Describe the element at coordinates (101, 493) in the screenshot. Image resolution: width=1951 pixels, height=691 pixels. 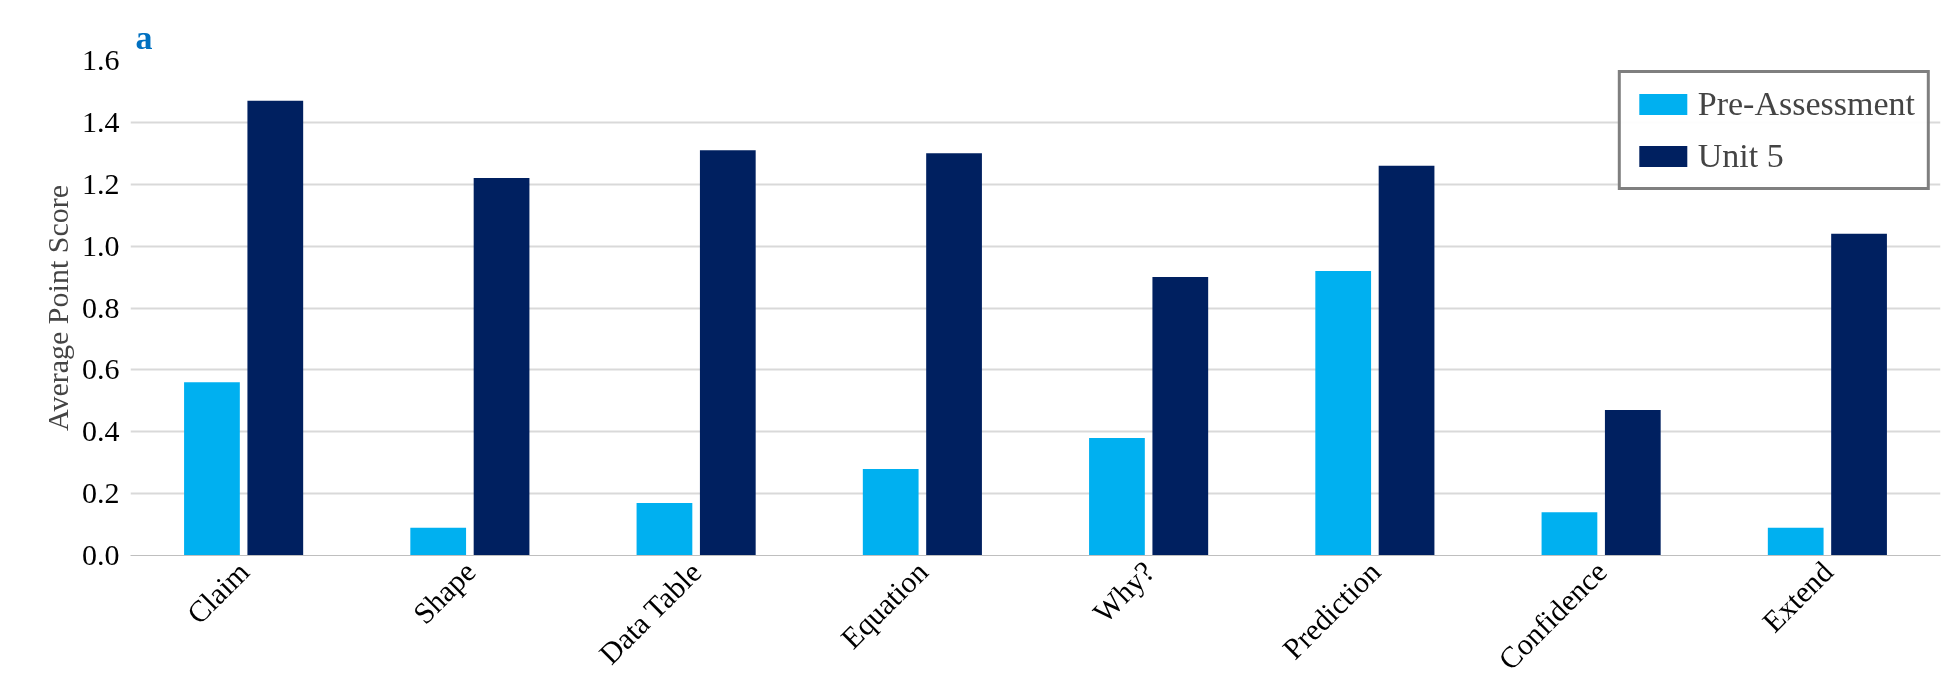
I see `y-tick-label: 0.2` at that location.